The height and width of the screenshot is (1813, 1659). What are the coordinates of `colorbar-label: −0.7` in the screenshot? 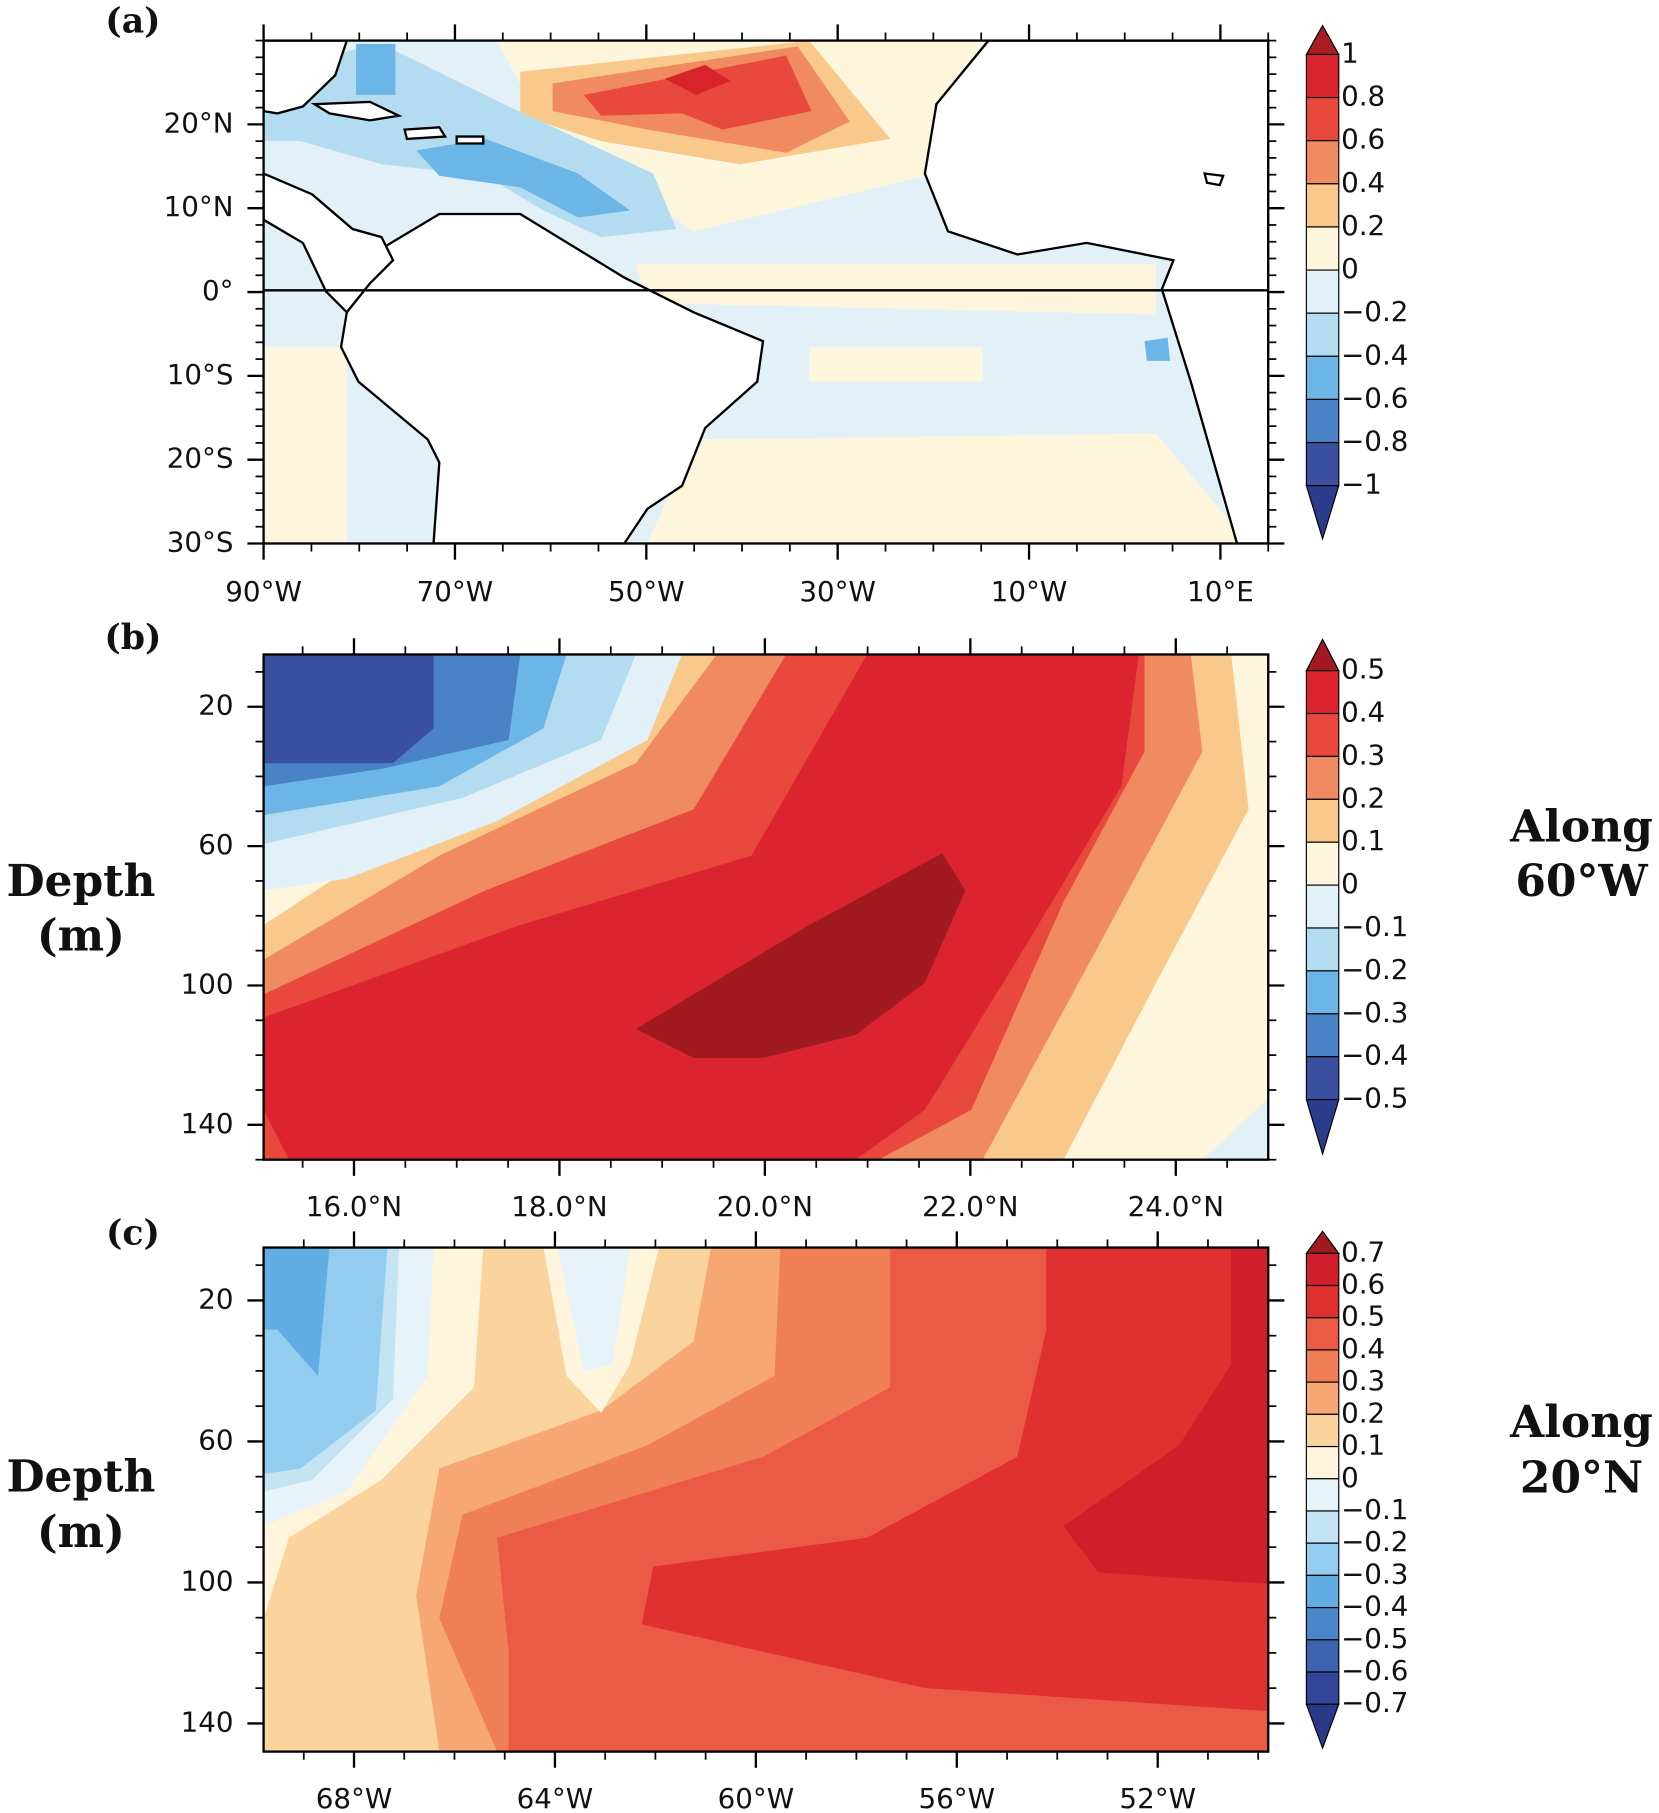 It's located at (1374, 1702).